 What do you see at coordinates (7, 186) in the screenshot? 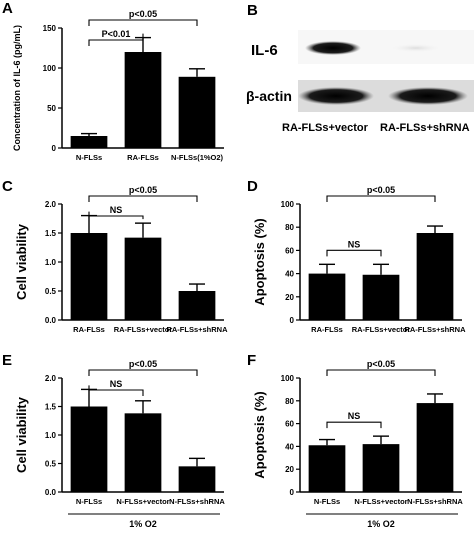
I see `panel-label-c: C` at bounding box center [7, 186].